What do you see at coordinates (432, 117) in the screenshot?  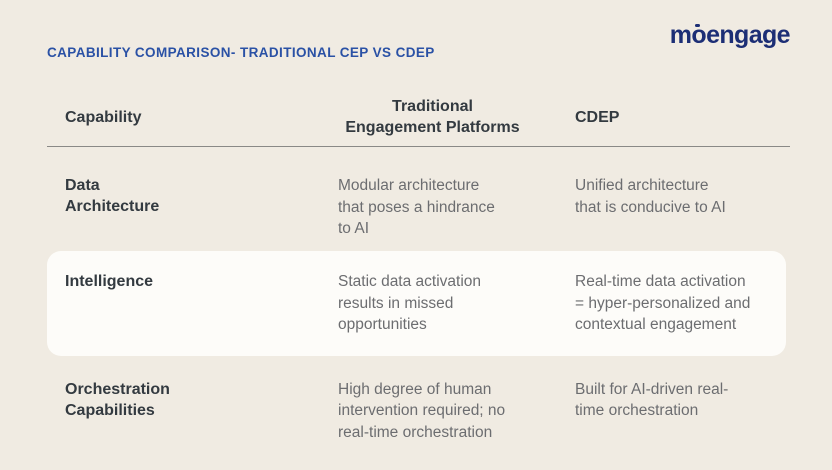 I see `column-header-traditional-engagement-platforms: Traditional Engagement Platforms` at bounding box center [432, 117].